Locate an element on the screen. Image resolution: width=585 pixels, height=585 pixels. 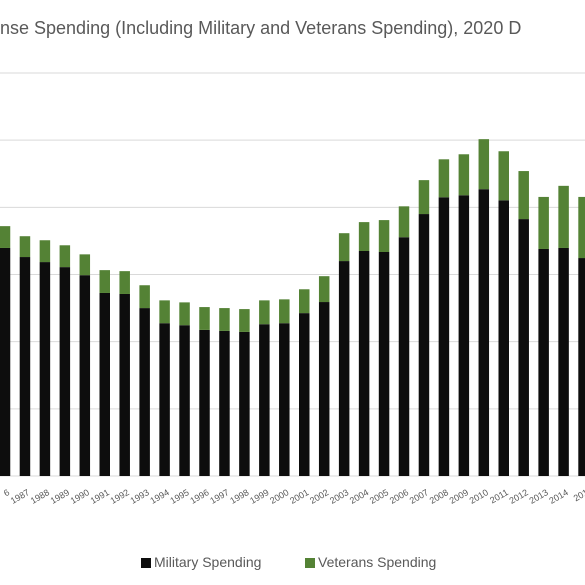
legend: Military Spending Veterans Spending is located at coordinates (288, 562).